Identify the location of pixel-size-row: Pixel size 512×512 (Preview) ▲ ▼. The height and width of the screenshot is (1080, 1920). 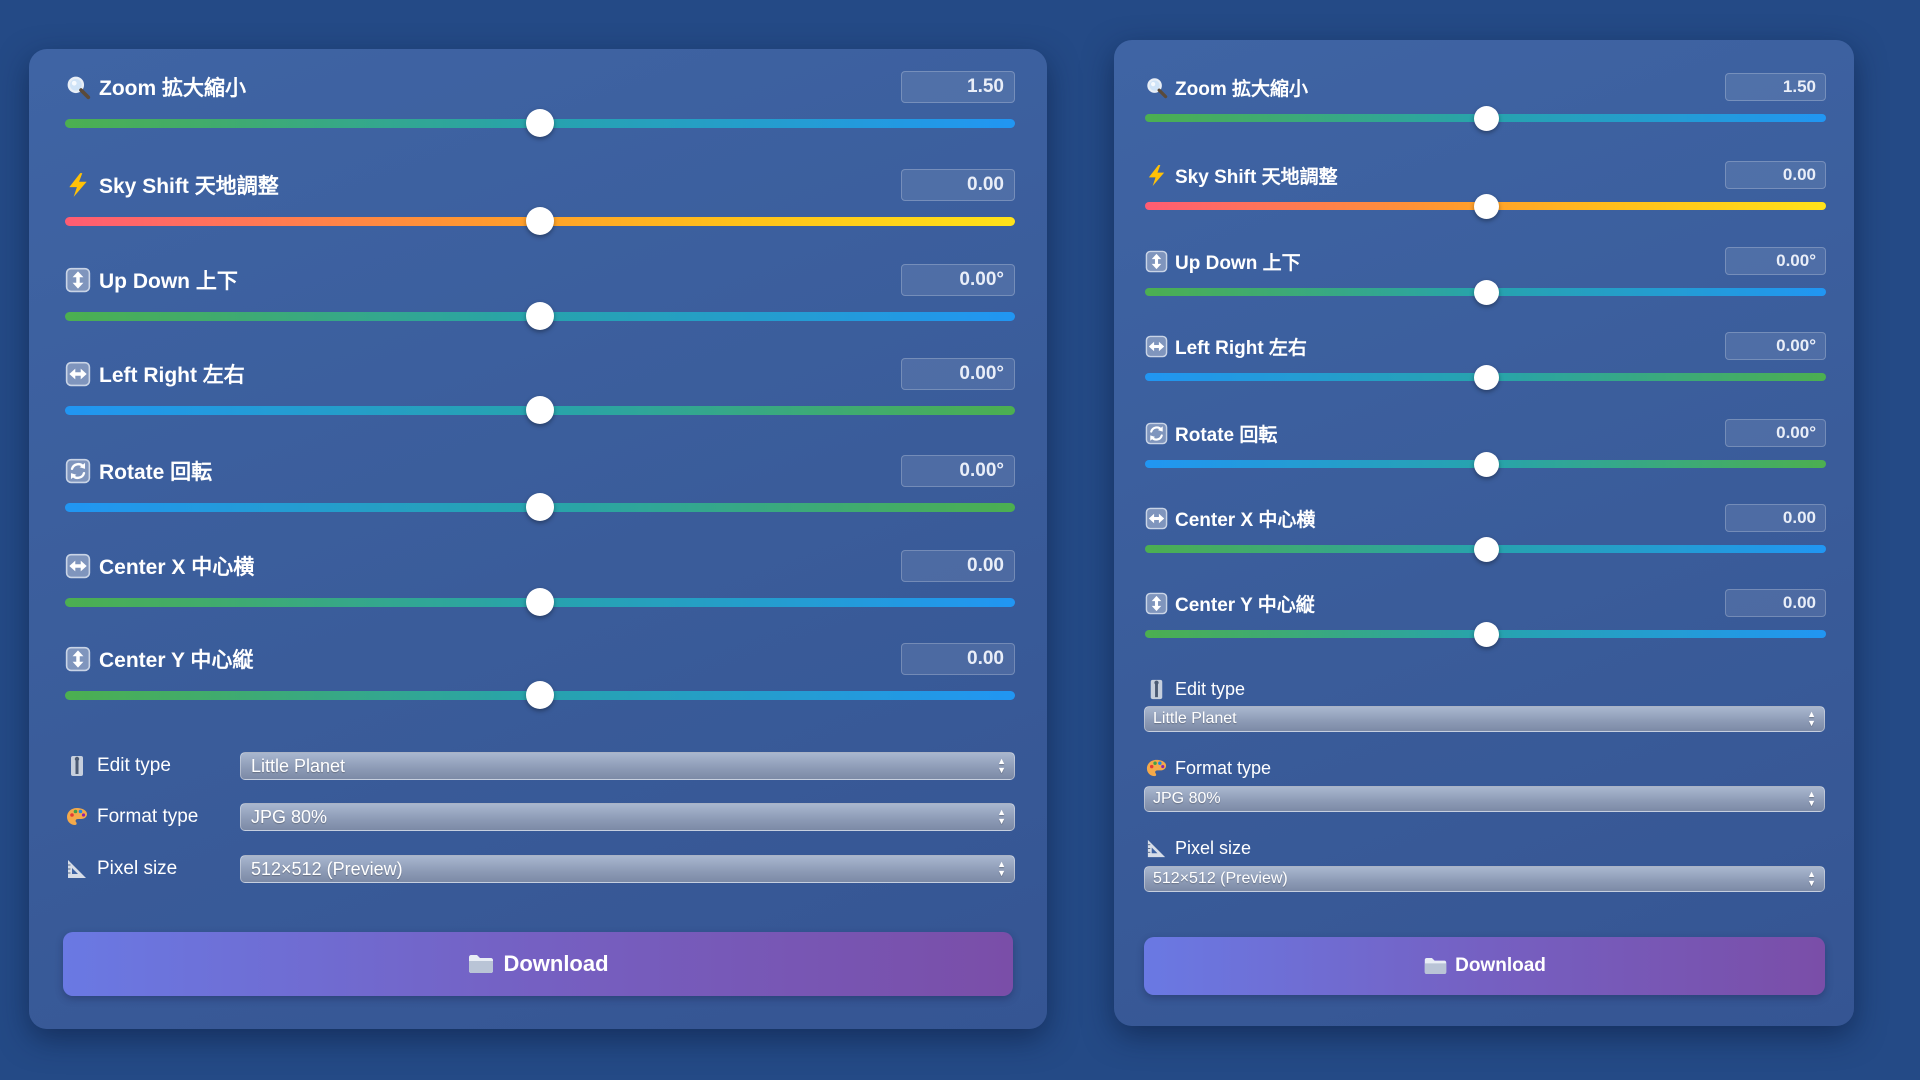
(540, 869).